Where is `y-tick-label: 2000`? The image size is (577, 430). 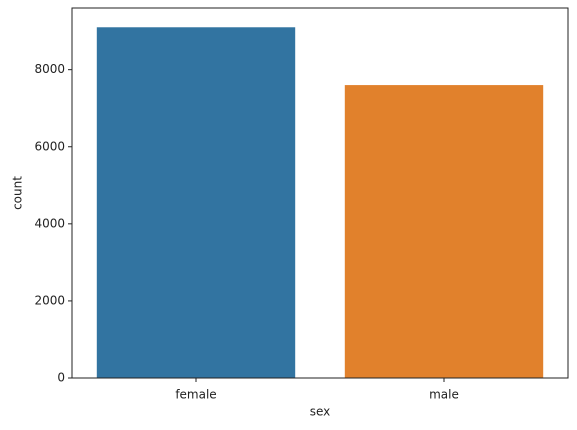 y-tick-label: 2000 is located at coordinates (49, 300).